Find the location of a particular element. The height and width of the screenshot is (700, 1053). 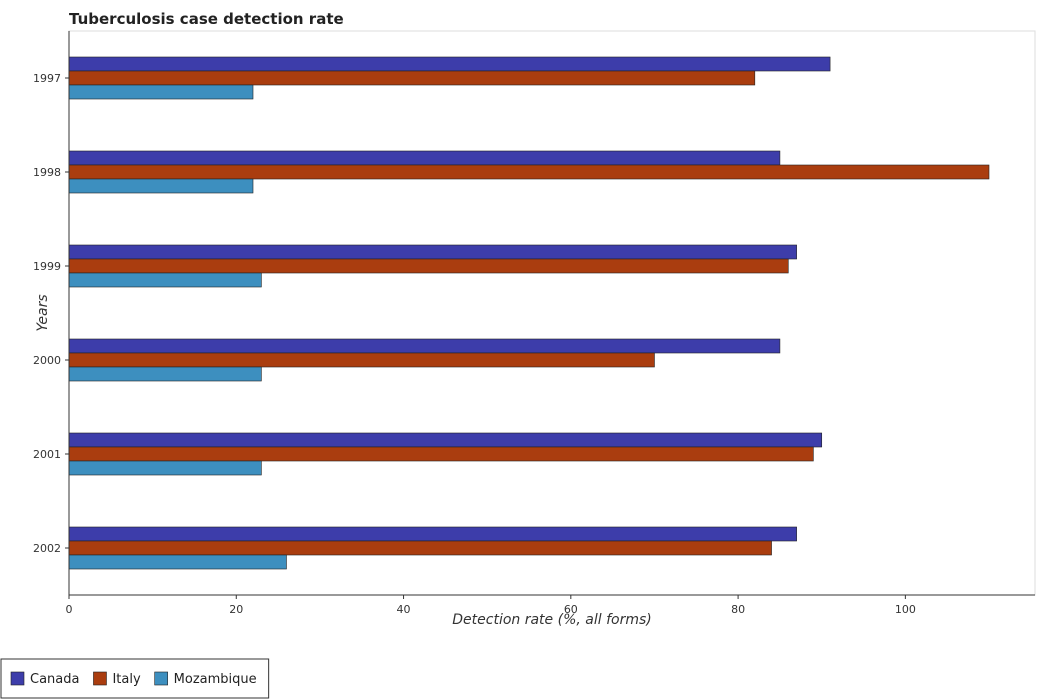

legend-box is located at coordinates (135, 678).